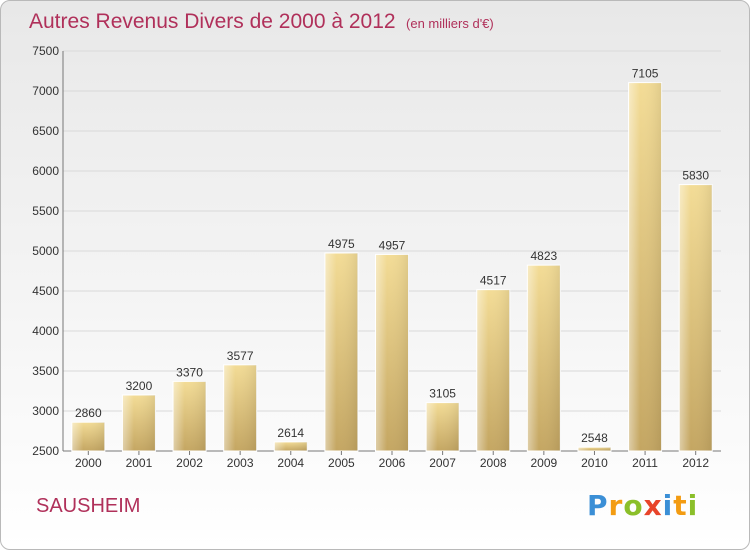  Describe the element at coordinates (594, 438) in the screenshot. I see `data-label: 2548` at that location.